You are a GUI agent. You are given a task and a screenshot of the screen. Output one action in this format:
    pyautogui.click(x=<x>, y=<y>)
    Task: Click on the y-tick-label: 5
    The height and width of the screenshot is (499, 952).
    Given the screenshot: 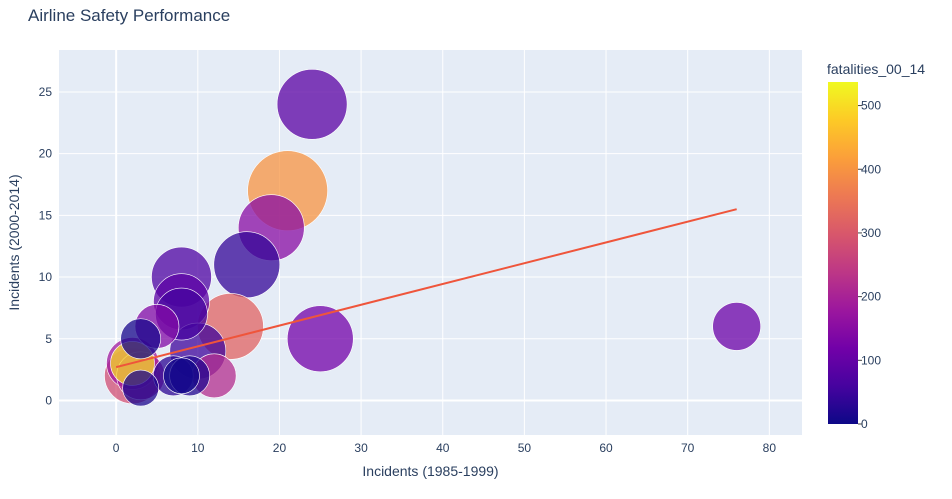 What is the action you would take?
    pyautogui.click(x=48, y=339)
    